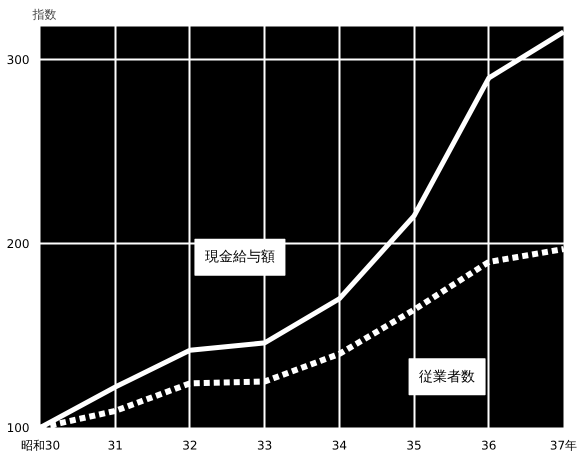  I want to click on x-tick-label: 31, so click(115, 445).